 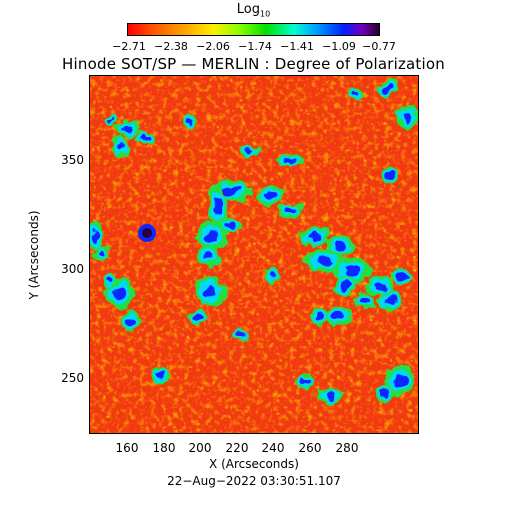 What do you see at coordinates (72, 160) in the screenshot?
I see `y-tick-label: 350` at bounding box center [72, 160].